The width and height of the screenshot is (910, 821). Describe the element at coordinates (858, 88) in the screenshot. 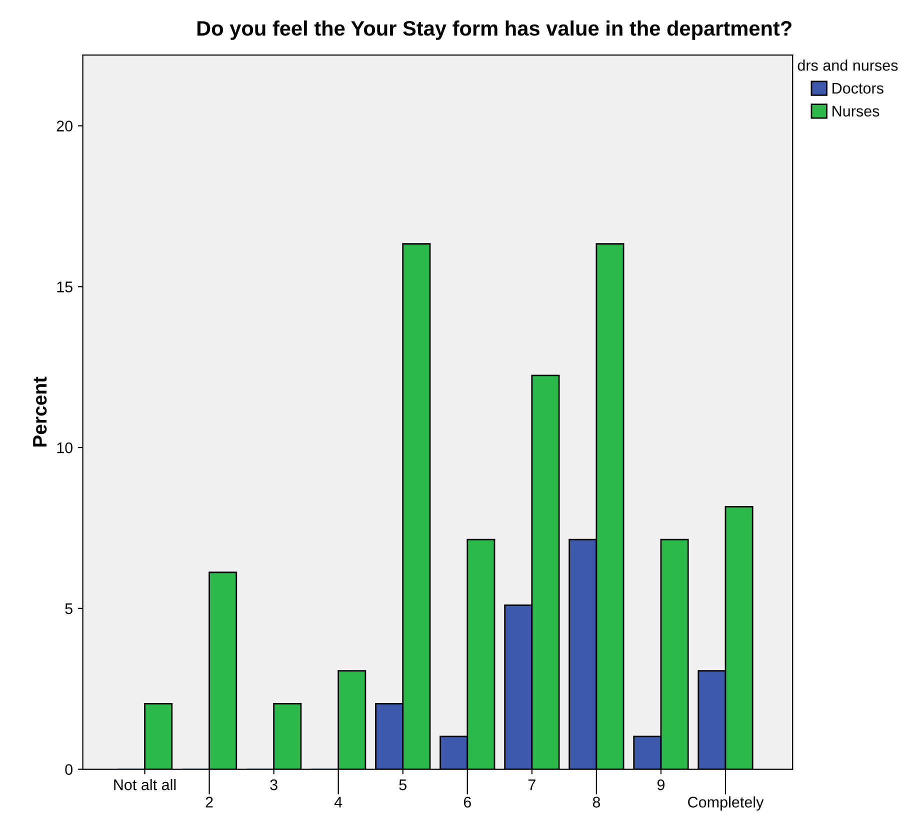

I see `legend-label: Doctors` at that location.